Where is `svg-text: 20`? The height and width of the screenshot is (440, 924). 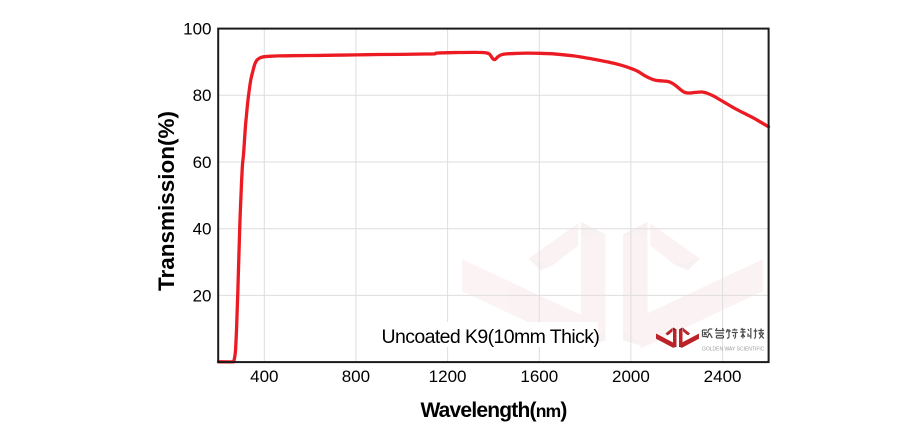
svg-text: 20 is located at coordinates (202, 295).